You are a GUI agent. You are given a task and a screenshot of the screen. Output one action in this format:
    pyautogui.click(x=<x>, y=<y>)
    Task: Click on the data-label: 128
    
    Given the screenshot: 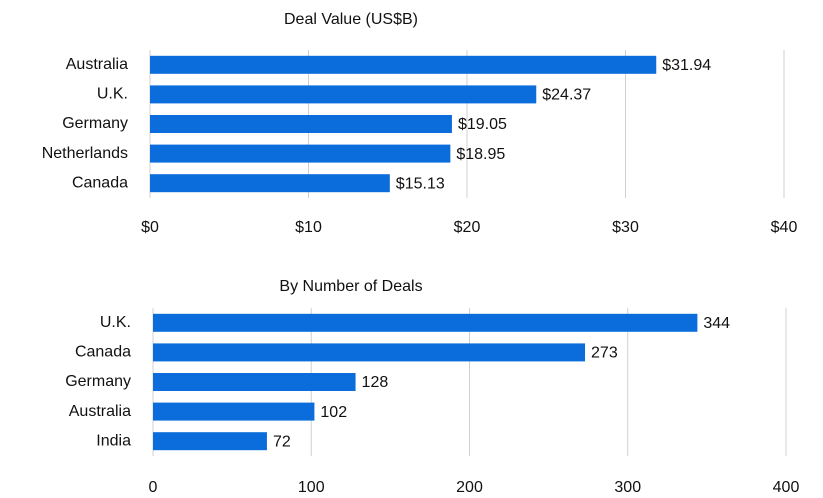 What is the action you would take?
    pyautogui.click(x=375, y=382)
    